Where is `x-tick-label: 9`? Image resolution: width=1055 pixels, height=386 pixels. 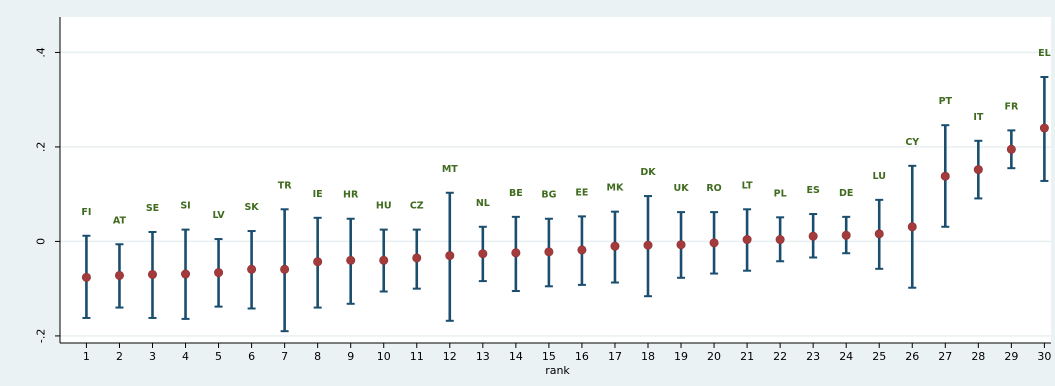 x-tick-label: 9 is located at coordinates (350, 356).